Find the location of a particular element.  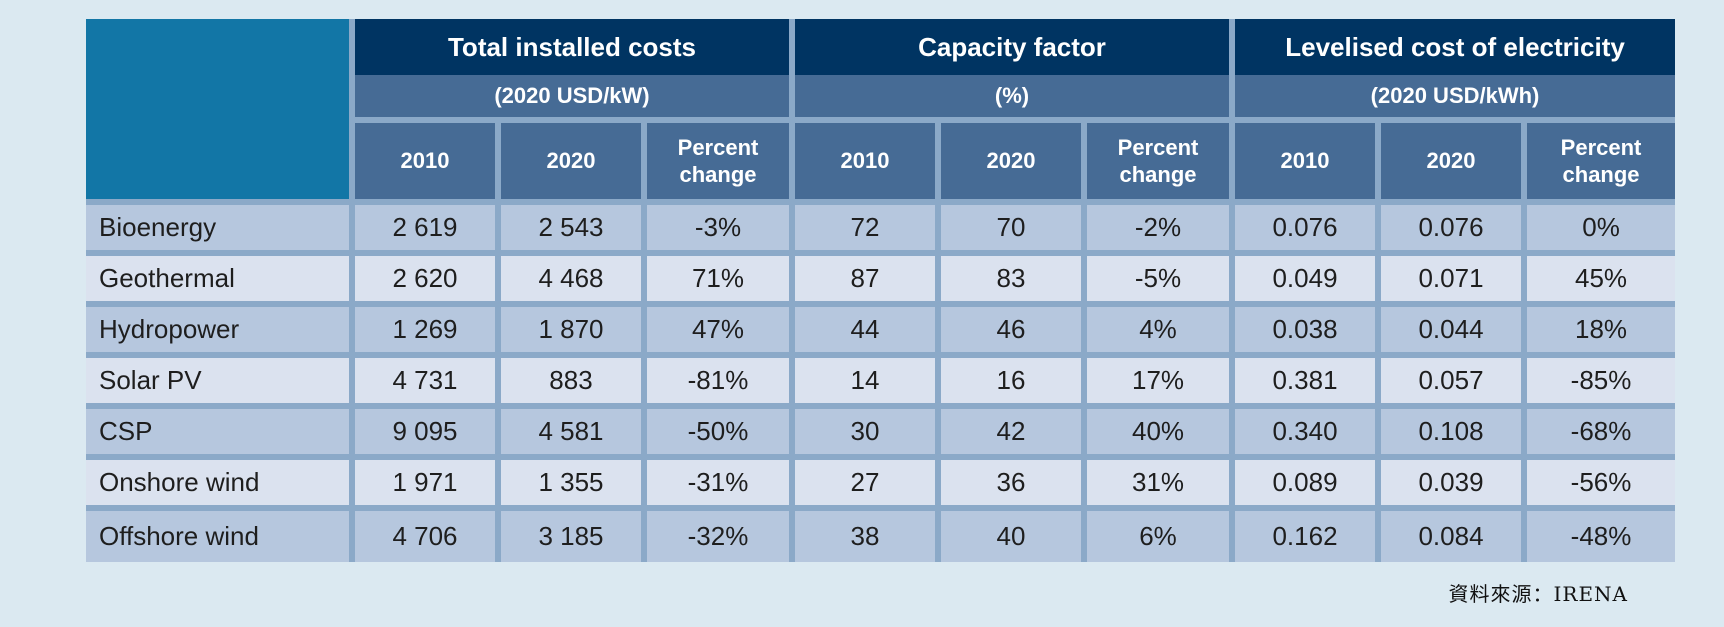

cell-installed-cost-2020: 2 543 is located at coordinates (574, 230).